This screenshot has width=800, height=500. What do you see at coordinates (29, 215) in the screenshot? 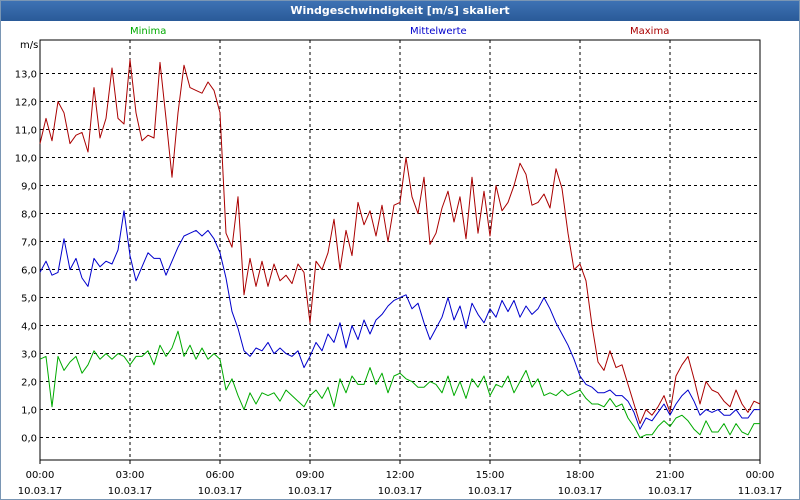
I see `y-tick-label: 8,0` at bounding box center [29, 215].